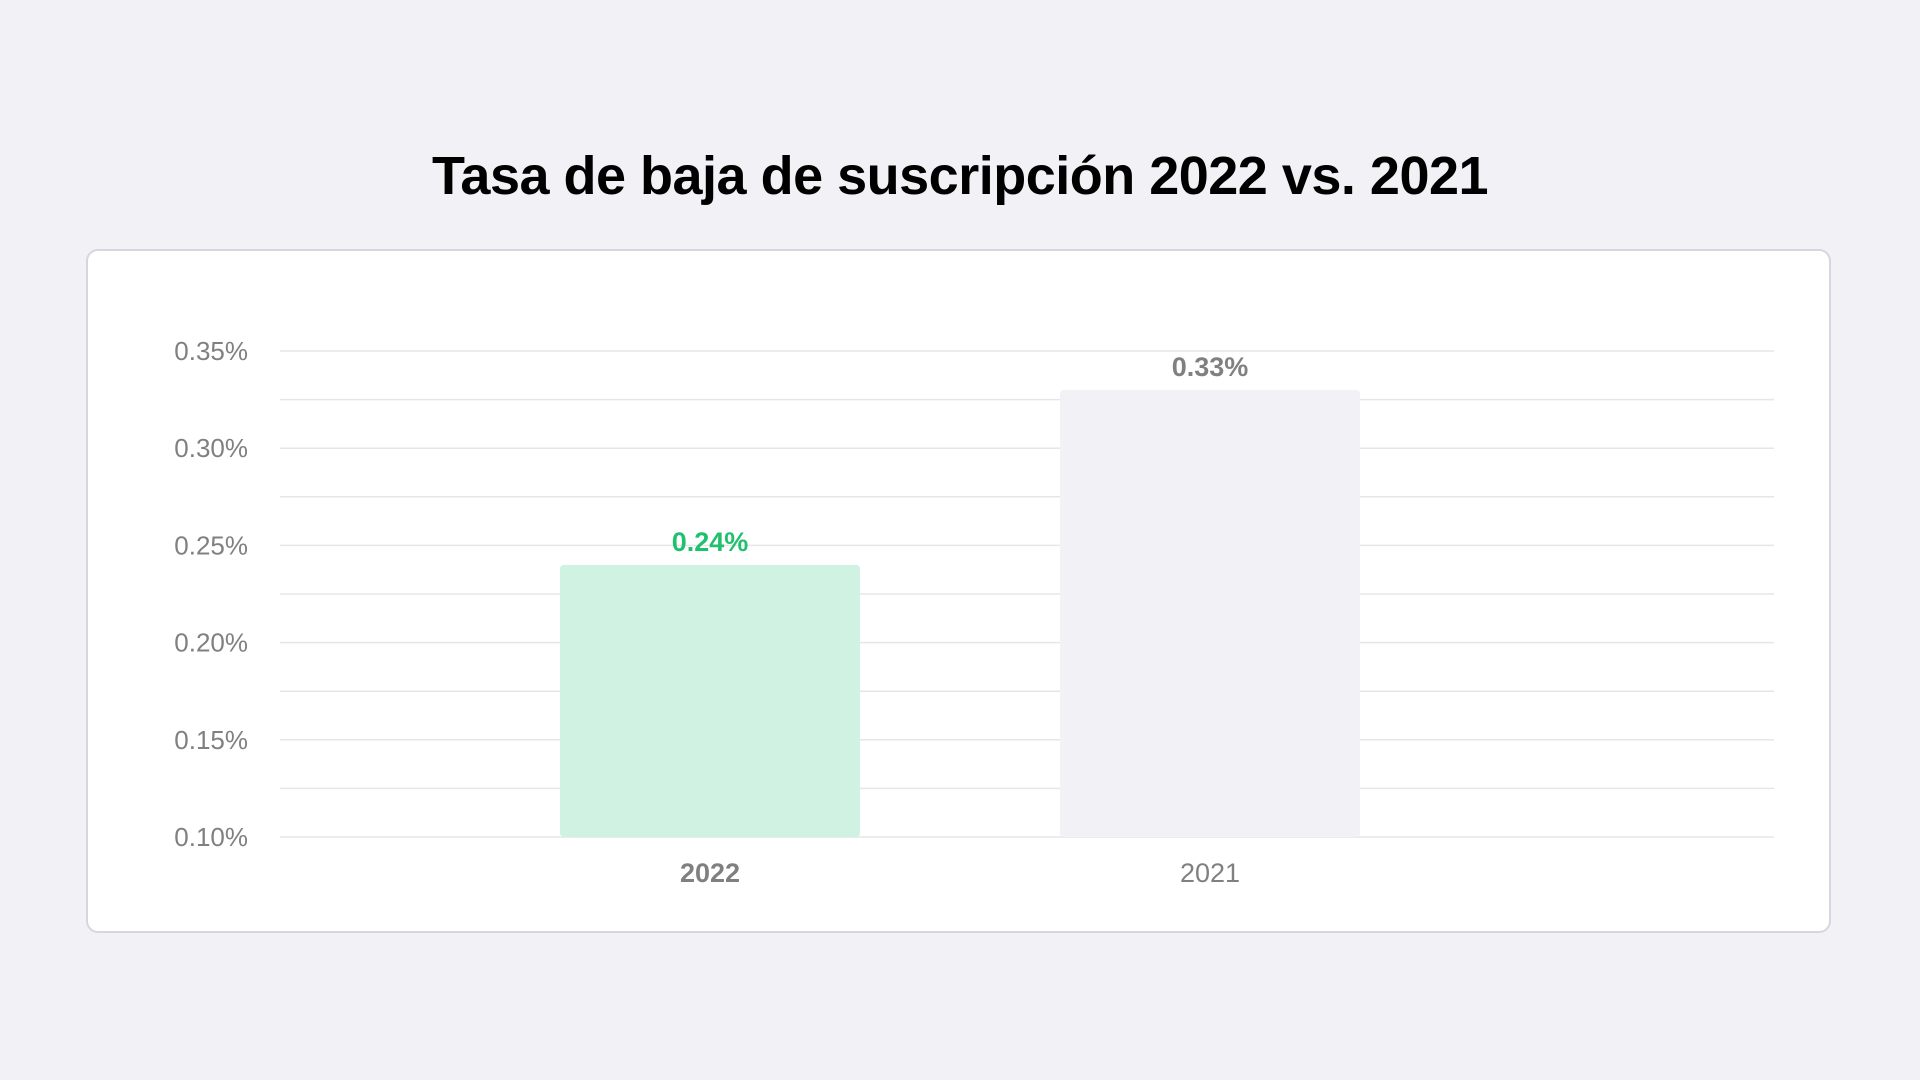  Describe the element at coordinates (211, 643) in the screenshot. I see `y-tick-label: 0.20%` at that location.